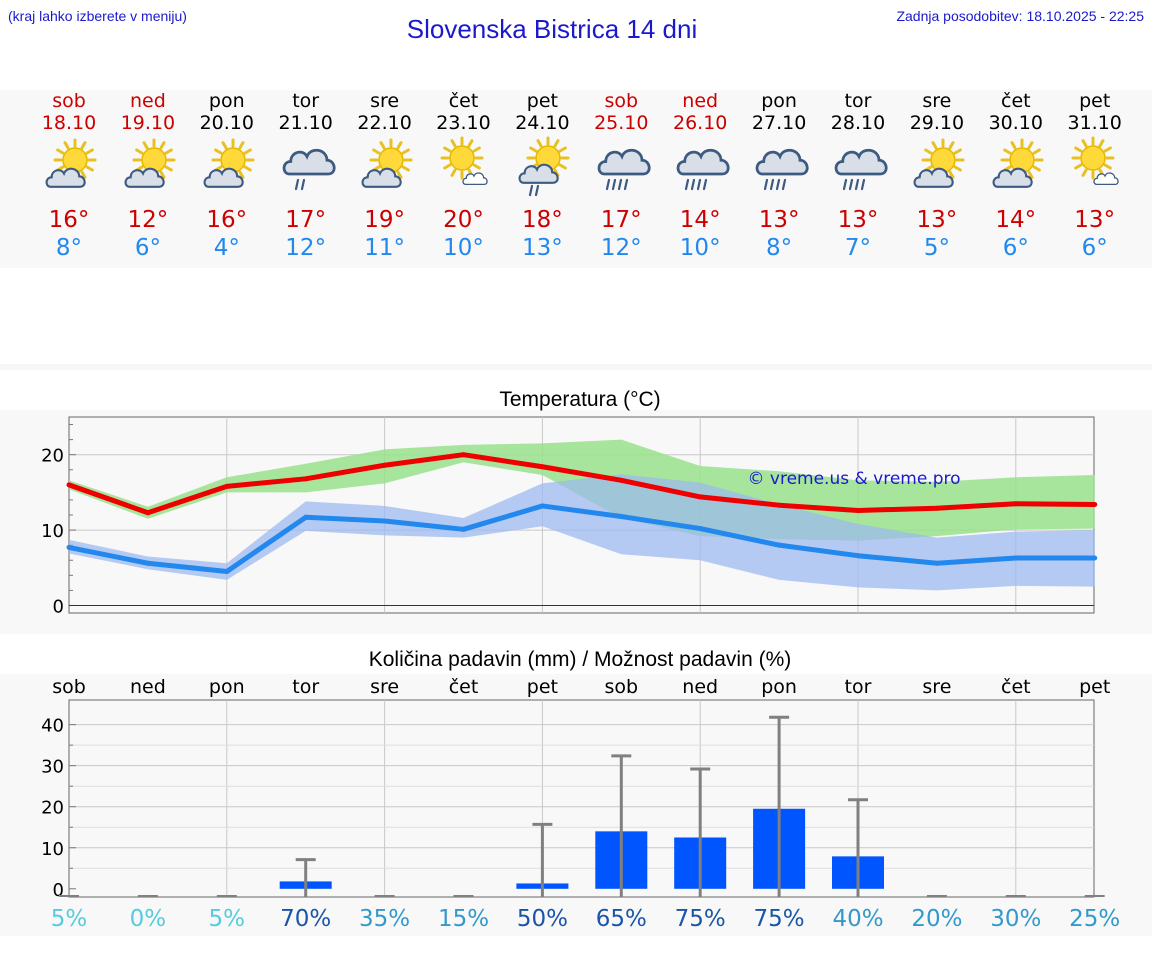  Describe the element at coordinates (385, 101) in the screenshot. I see `day-name: sre` at that location.